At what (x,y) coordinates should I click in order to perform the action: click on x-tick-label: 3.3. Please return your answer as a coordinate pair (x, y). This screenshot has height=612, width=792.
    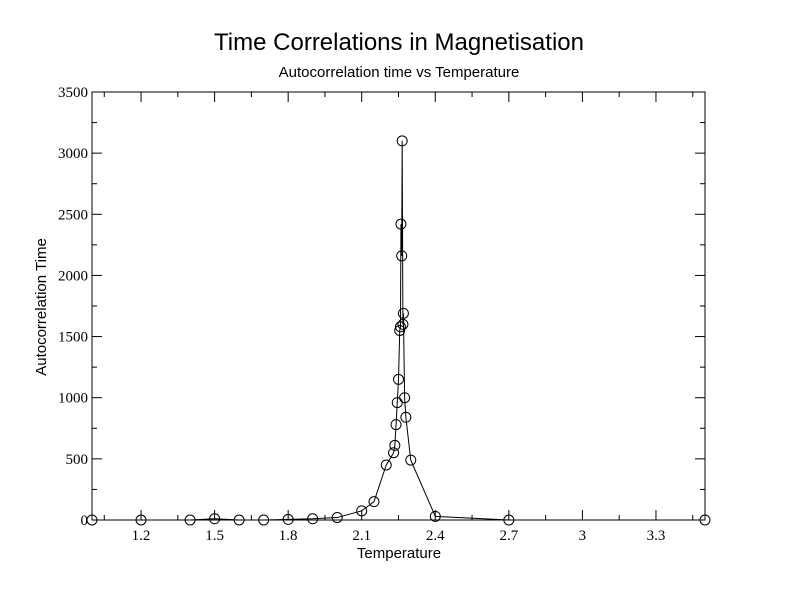
    Looking at the image, I should click on (656, 536).